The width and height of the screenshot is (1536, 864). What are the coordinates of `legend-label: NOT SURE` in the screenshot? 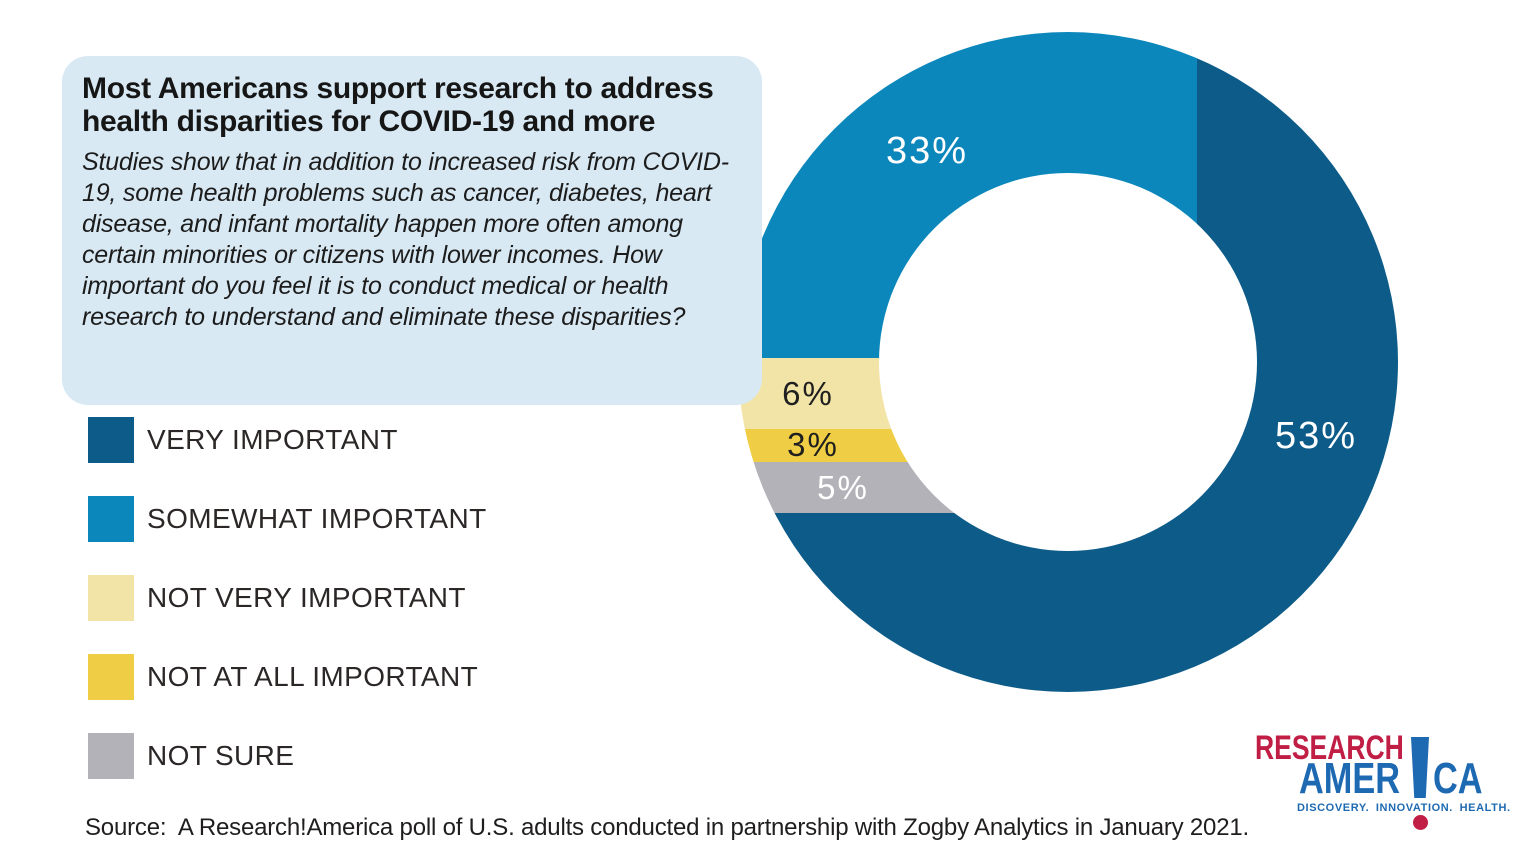 It's located at (221, 755).